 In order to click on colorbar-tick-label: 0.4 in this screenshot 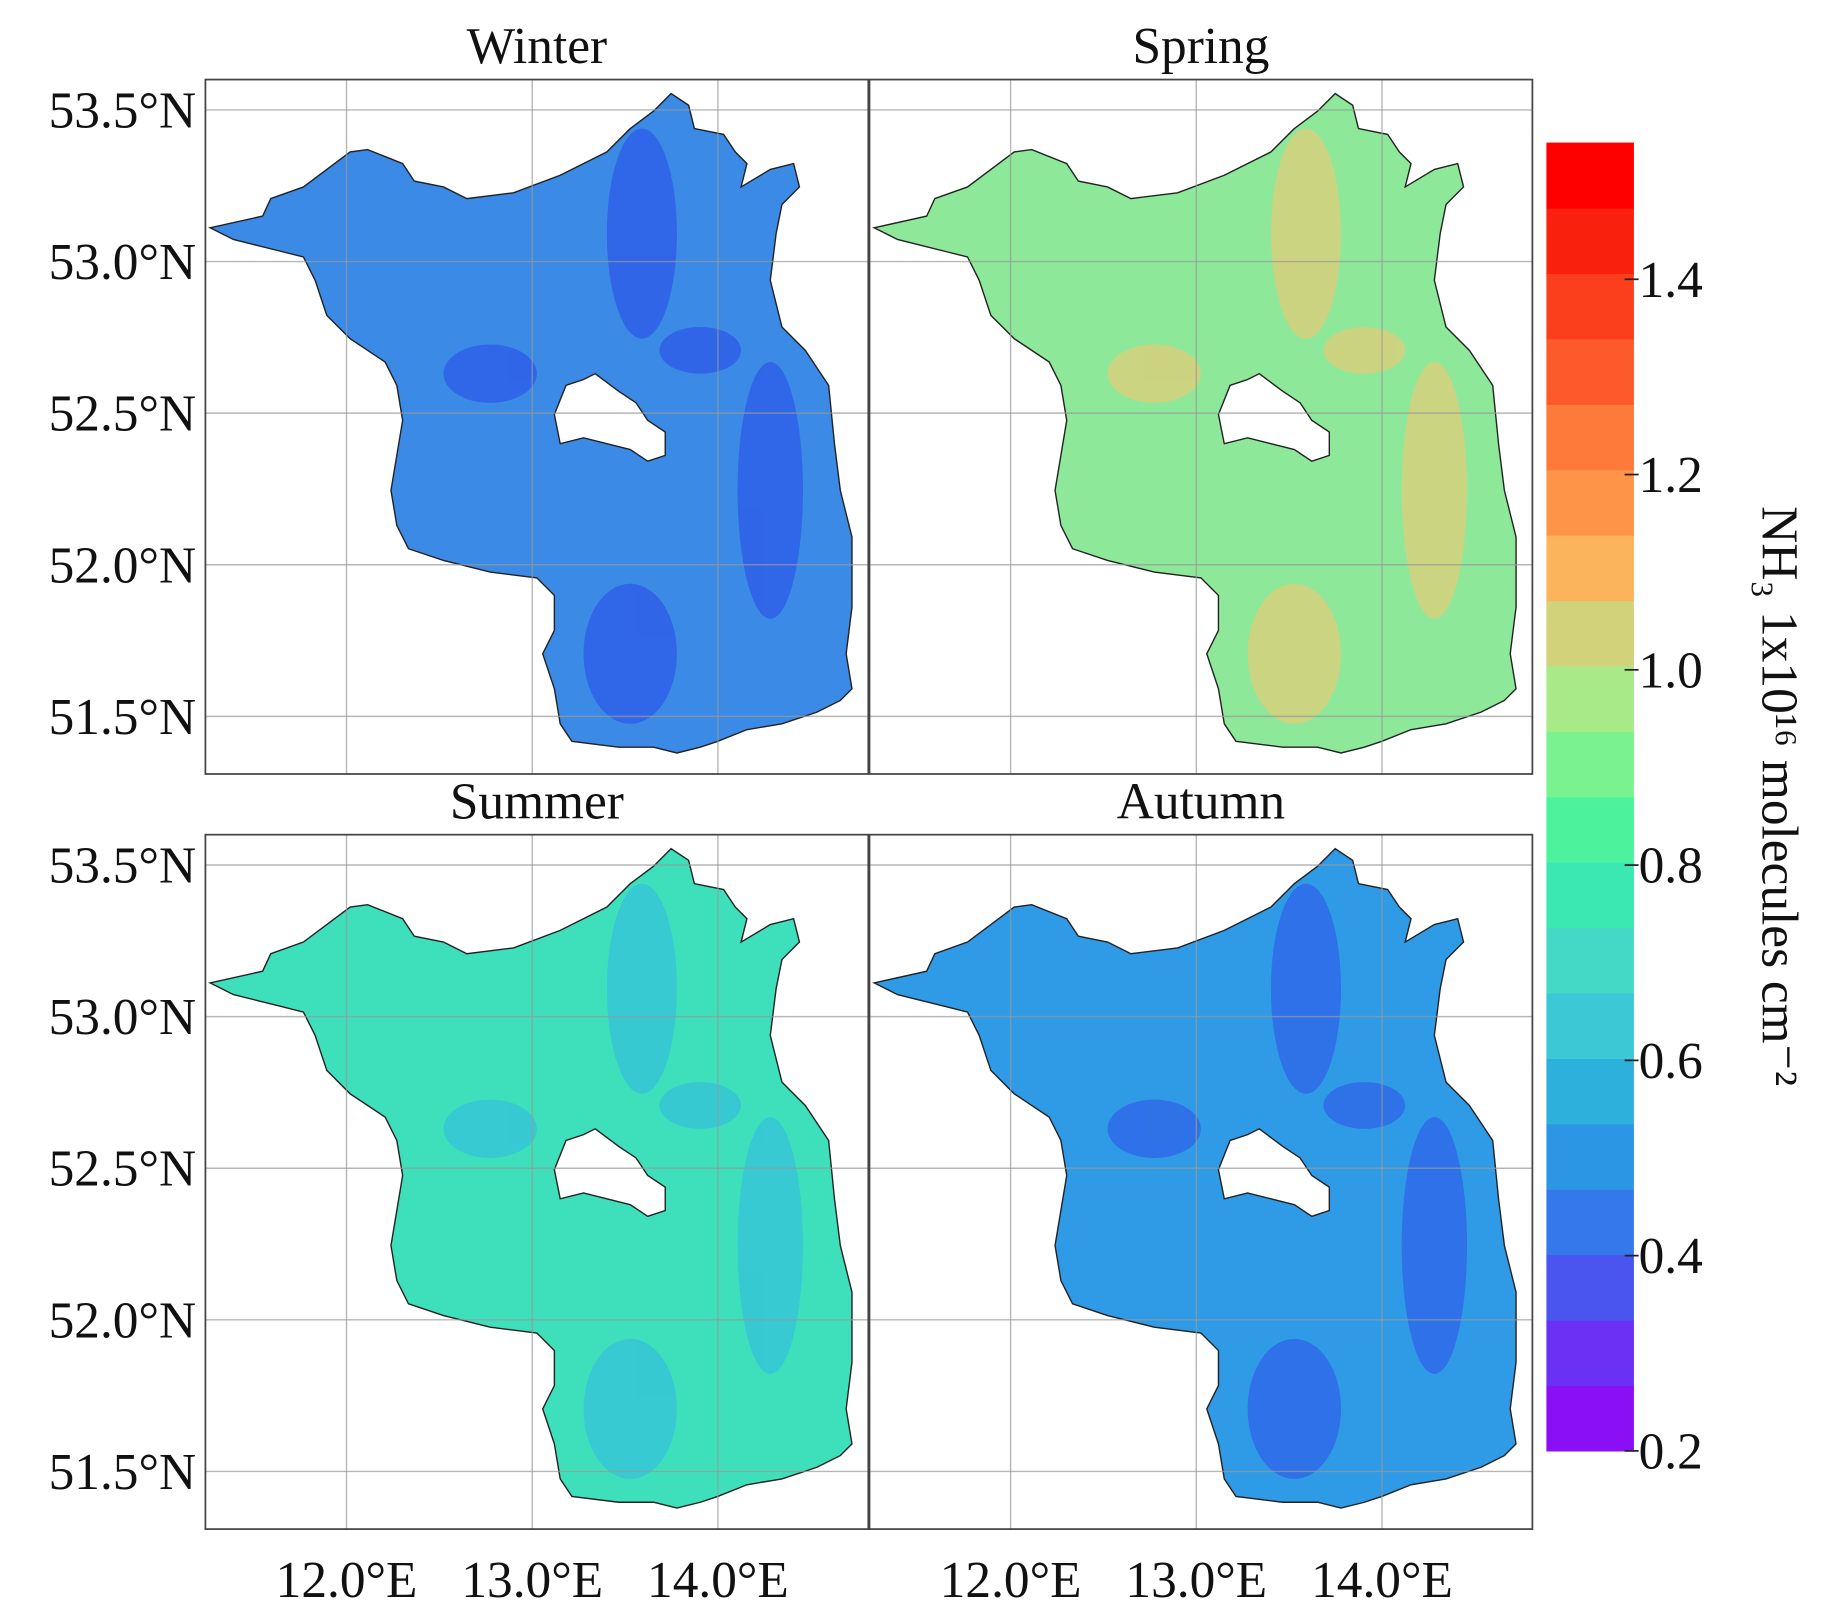, I will do `click(1671, 1256)`.